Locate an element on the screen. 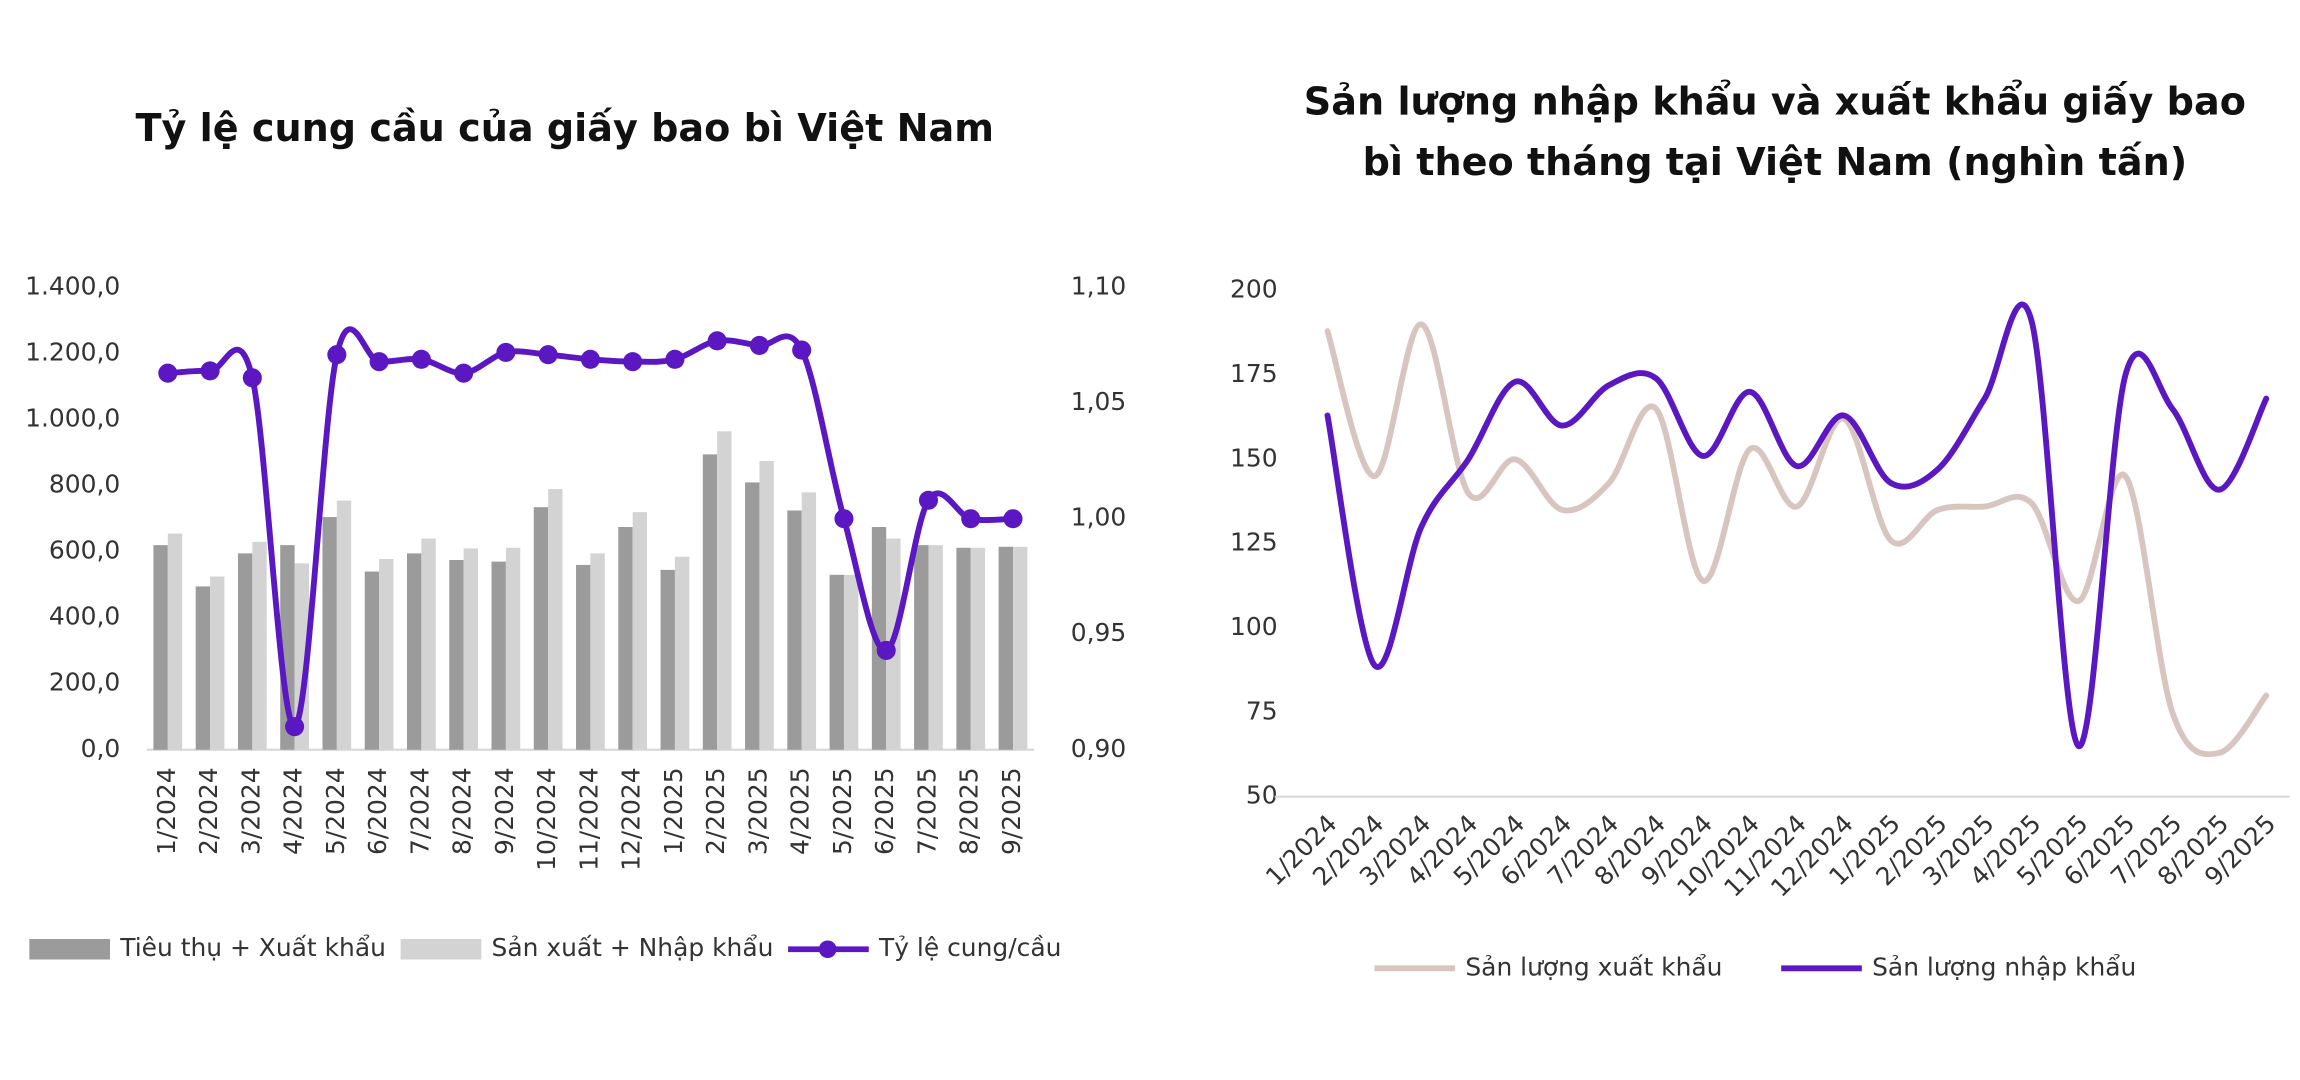  title-box: Tỷ lệ cung cầu của giấy bao bì Việt Nam is located at coordinates (564, 129).